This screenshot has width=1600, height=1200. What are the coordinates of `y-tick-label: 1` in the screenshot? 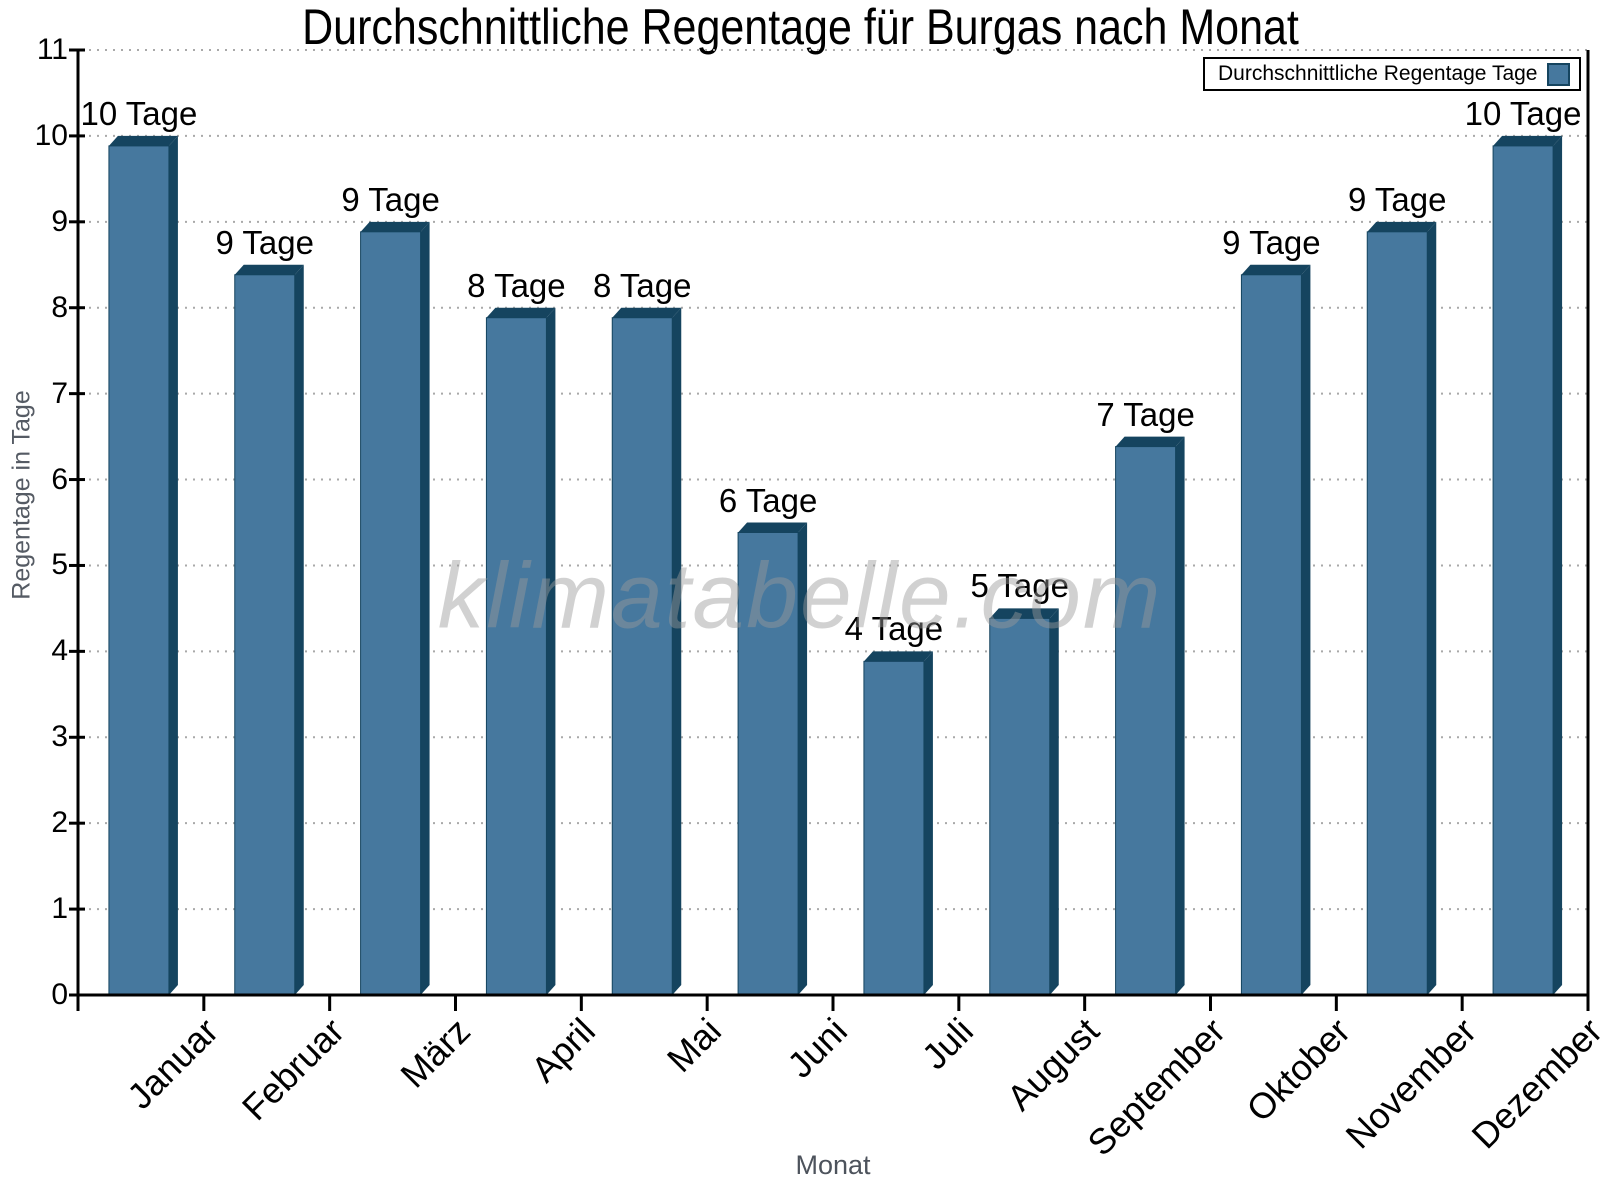 It's located at (59, 909).